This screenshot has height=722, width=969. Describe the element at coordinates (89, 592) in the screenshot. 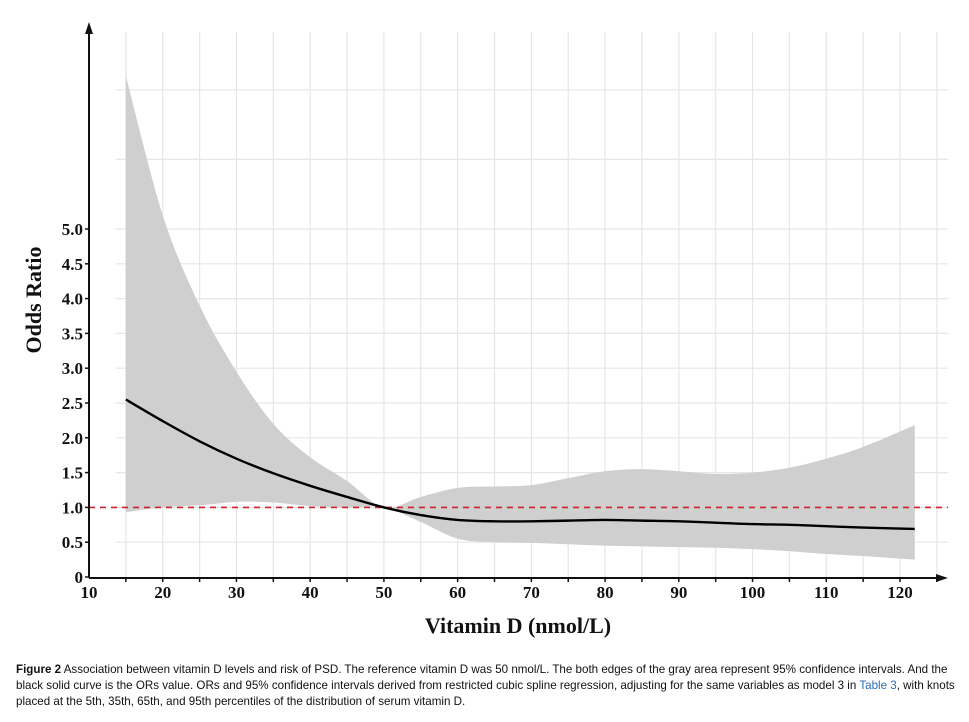

I see `x-tick-label: 10` at that location.